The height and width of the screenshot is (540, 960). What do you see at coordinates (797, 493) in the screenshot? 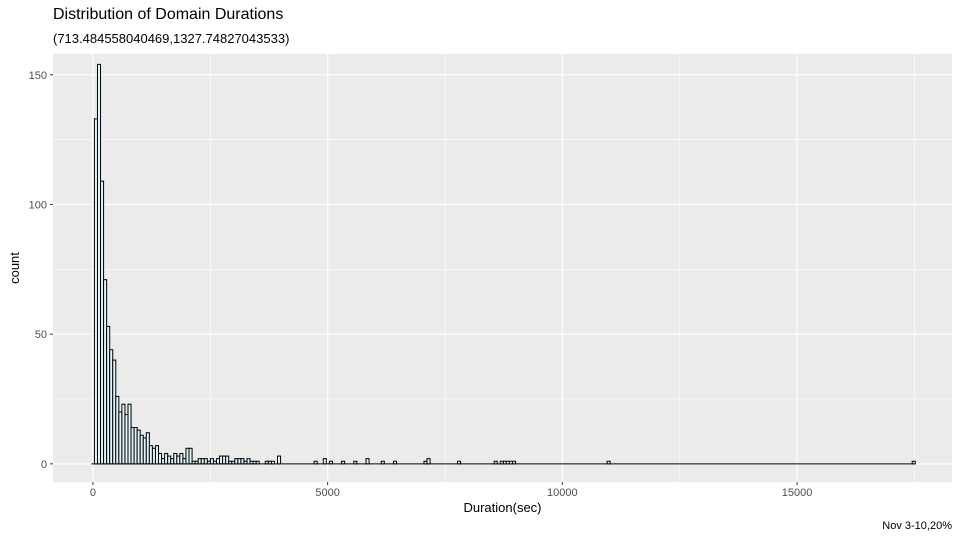
I see `x-tick-label: 15000` at bounding box center [797, 493].